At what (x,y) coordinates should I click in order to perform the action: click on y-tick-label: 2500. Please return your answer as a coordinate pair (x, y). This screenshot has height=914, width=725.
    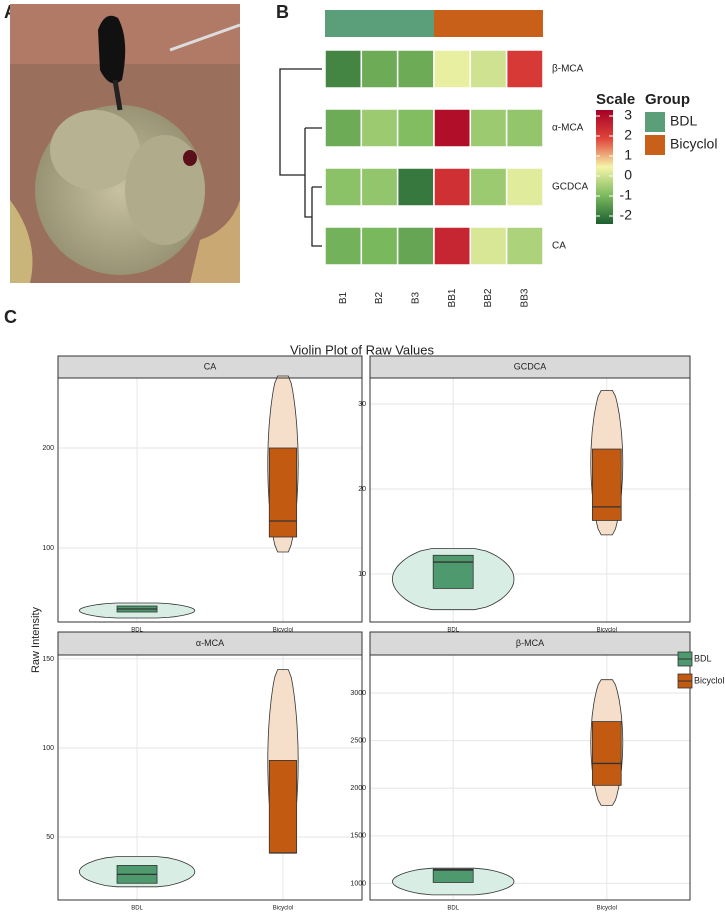
    Looking at the image, I should click on (358, 740).